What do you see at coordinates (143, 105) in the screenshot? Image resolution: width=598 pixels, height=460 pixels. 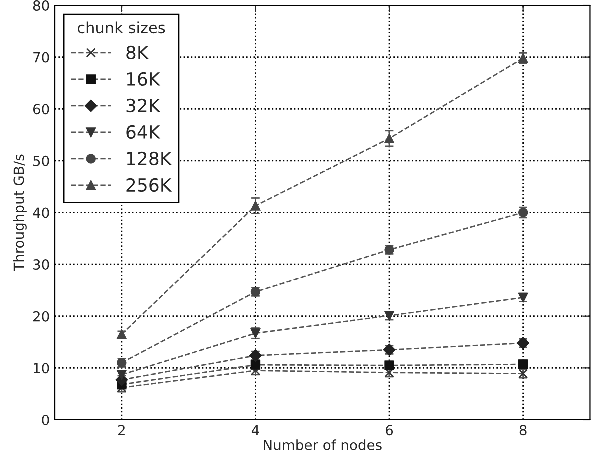 I see `legend-label: 32K` at bounding box center [143, 105].